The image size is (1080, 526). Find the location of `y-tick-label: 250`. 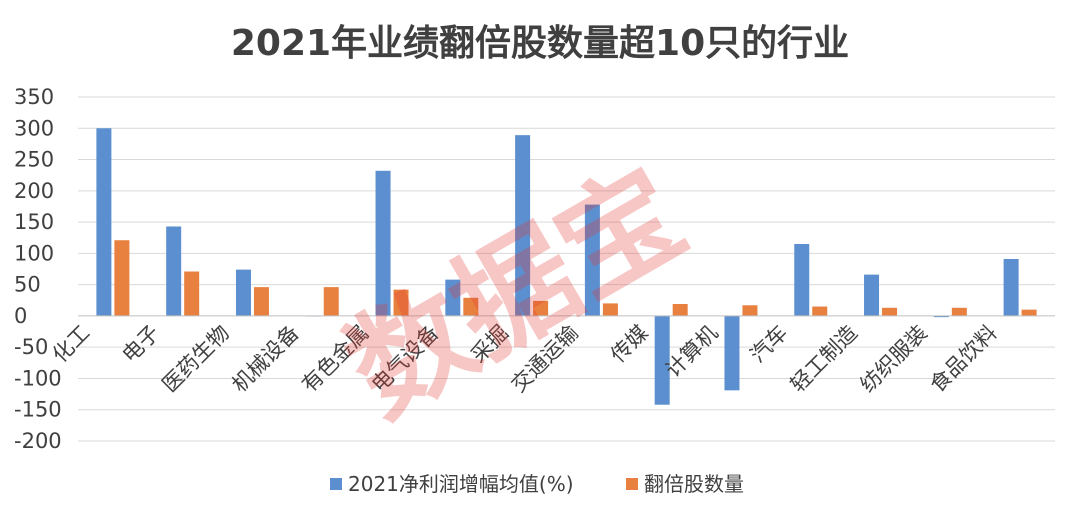

y-tick-label: 250 is located at coordinates (34, 160).